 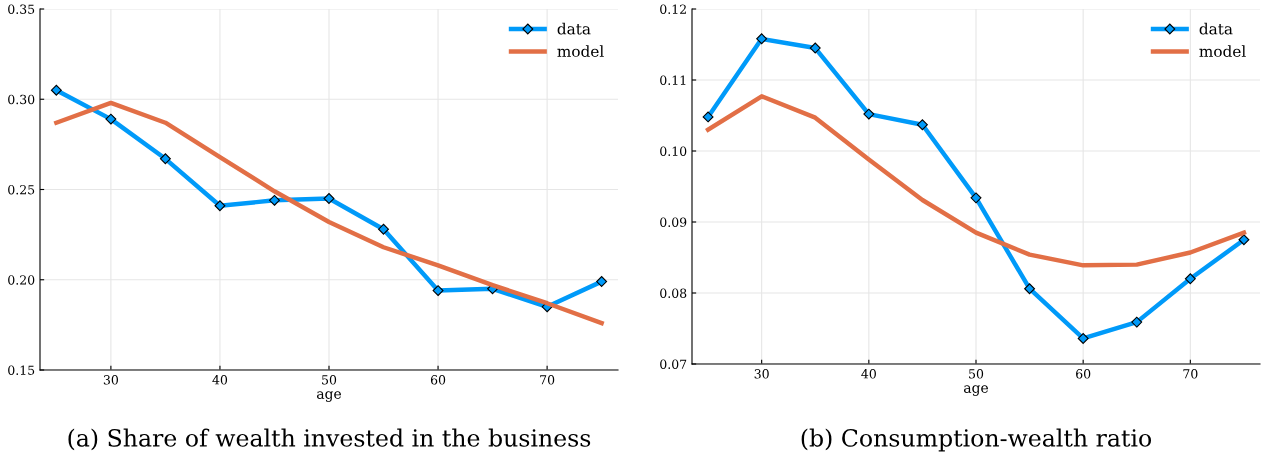 What do you see at coordinates (673, 364) in the screenshot?
I see `y-tick-label: 0.07` at bounding box center [673, 364].